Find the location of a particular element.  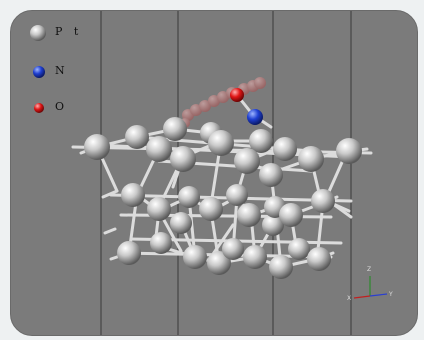

axis-label-x: X is located at coordinates (349, 298).